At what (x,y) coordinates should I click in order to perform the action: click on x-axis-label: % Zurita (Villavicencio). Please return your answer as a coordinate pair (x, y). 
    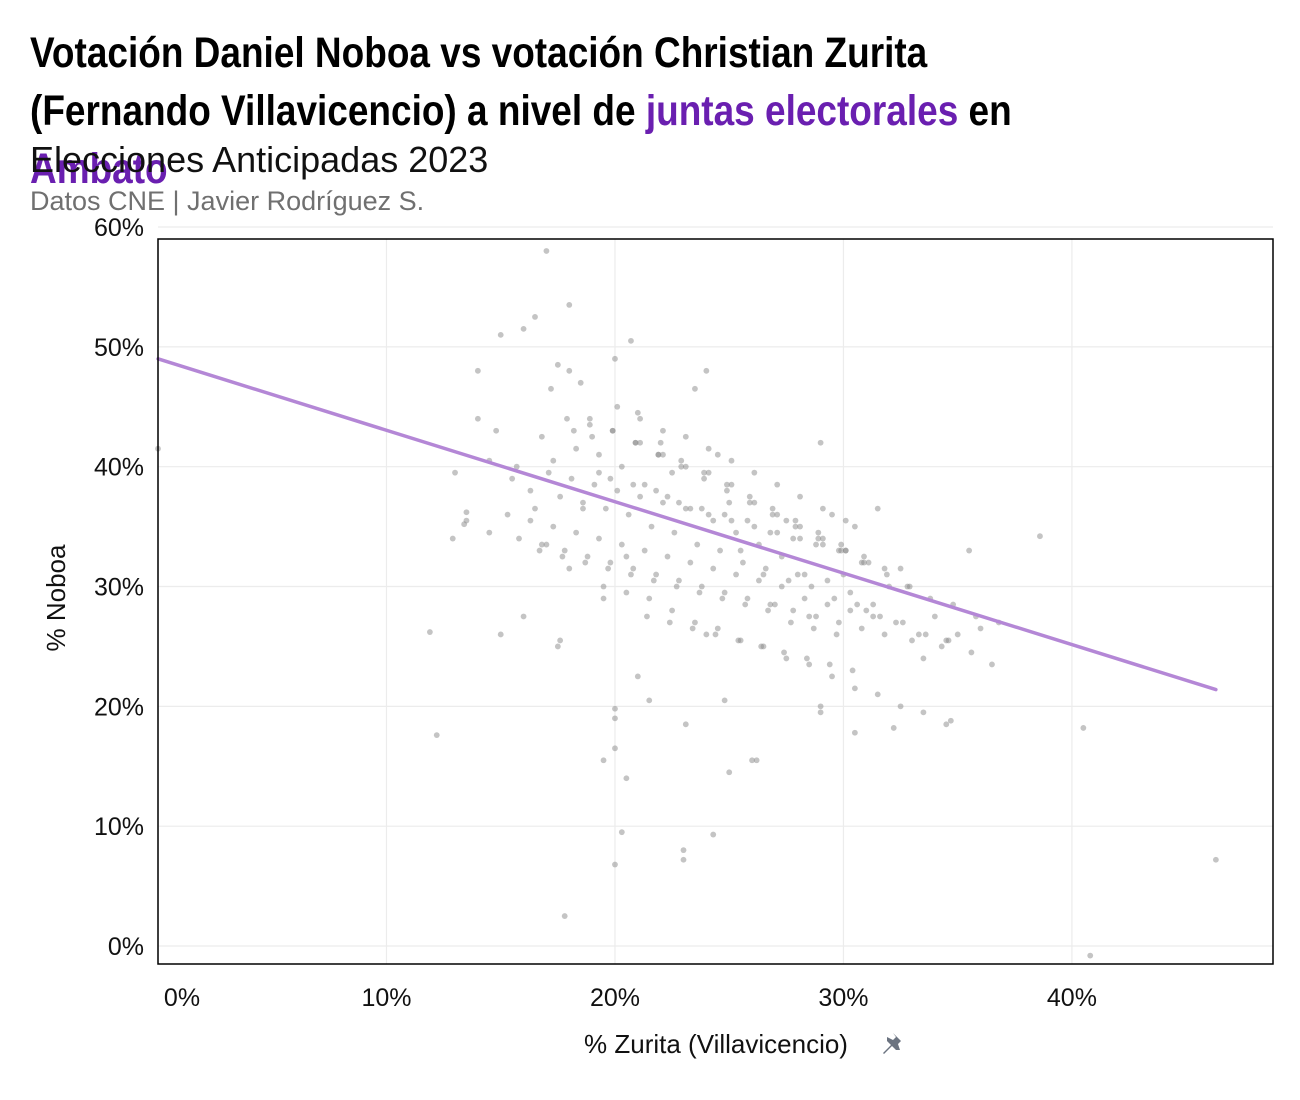
    Looking at the image, I should click on (716, 1044).